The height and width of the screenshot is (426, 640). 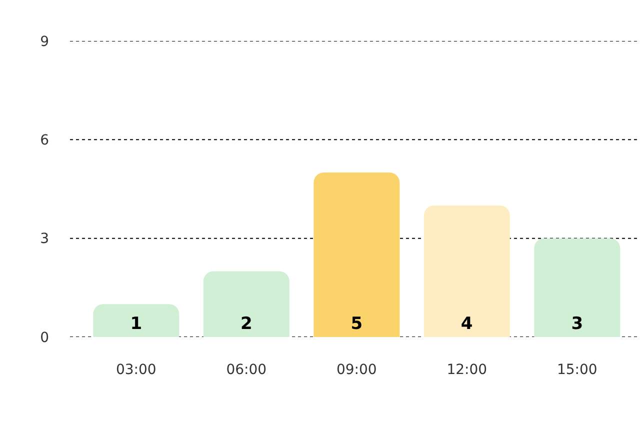 I want to click on data-label: 3, so click(x=577, y=324).